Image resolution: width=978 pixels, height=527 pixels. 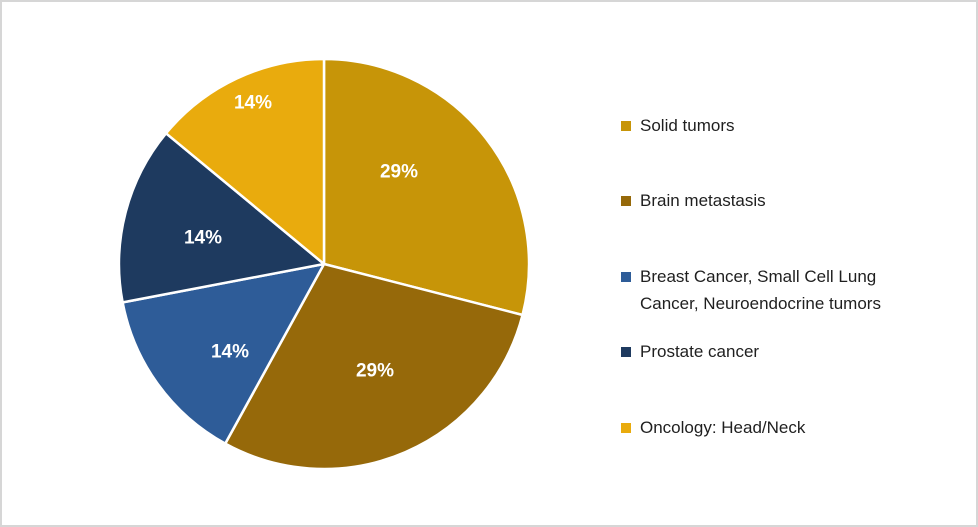 What do you see at coordinates (426, 187) in the screenshot?
I see `pie-slice-solid-tumors` at bounding box center [426, 187].